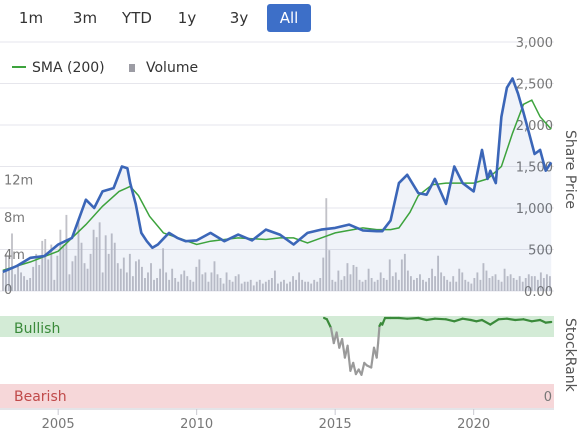  I want to click on legend-volume-swatch, so click(132, 68).